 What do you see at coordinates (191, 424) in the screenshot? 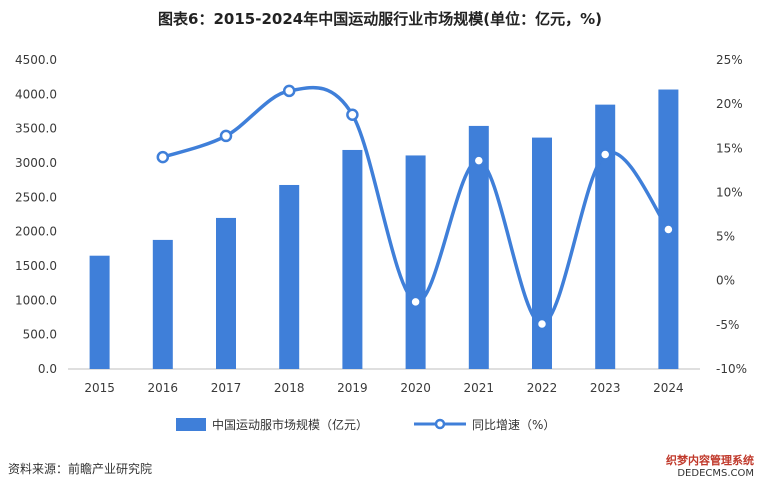
I see `legend-bar-swatch` at bounding box center [191, 424].